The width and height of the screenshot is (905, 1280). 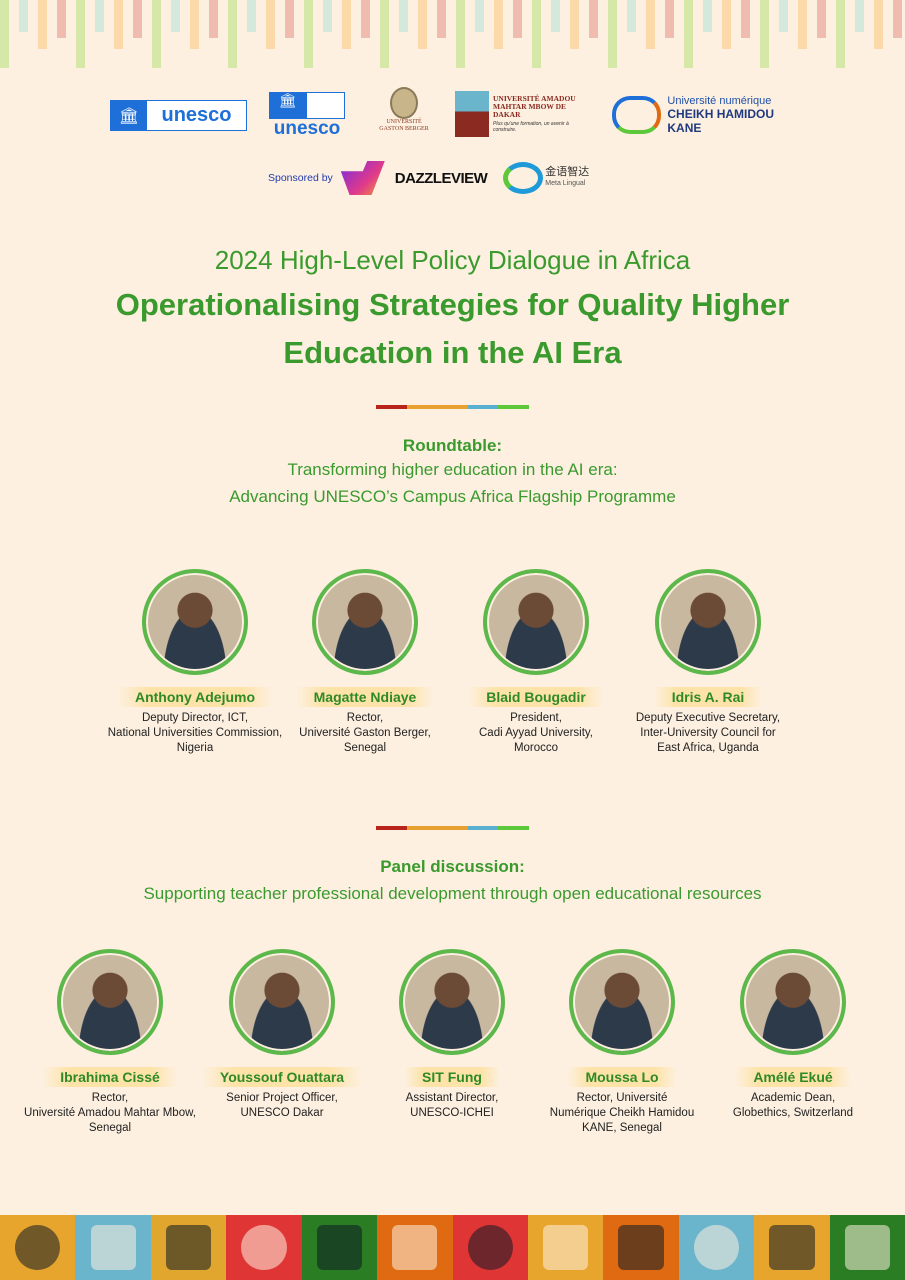 I want to click on telescope-icon, so click(x=792, y=1247).